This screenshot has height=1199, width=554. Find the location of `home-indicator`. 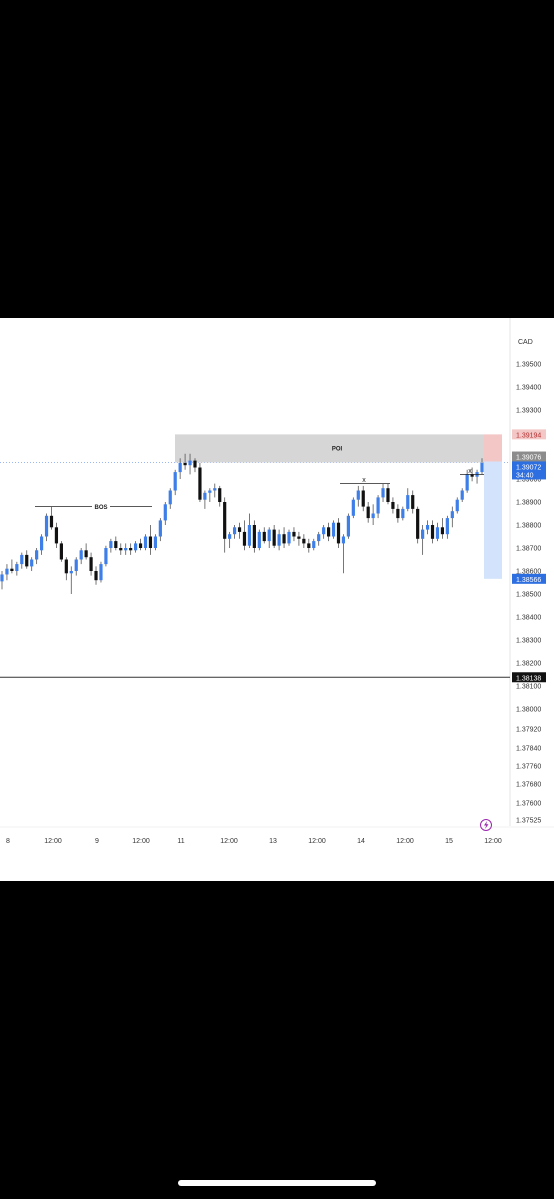

home-indicator is located at coordinates (277, 1183).